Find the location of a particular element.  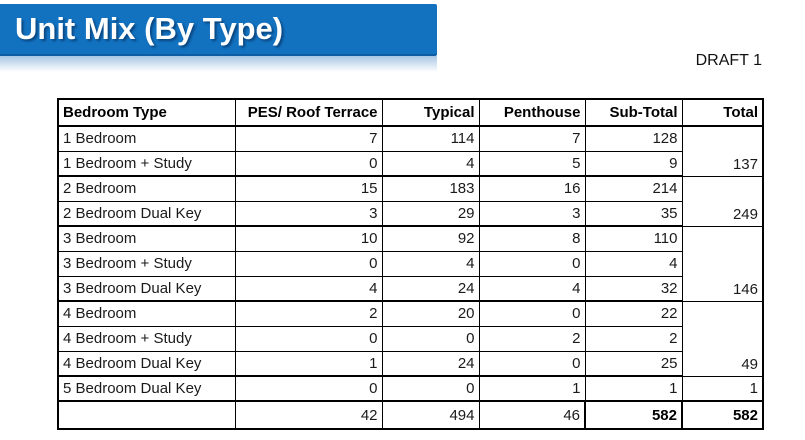

title-banner: Unit Mix (By Type) is located at coordinates (218, 30).